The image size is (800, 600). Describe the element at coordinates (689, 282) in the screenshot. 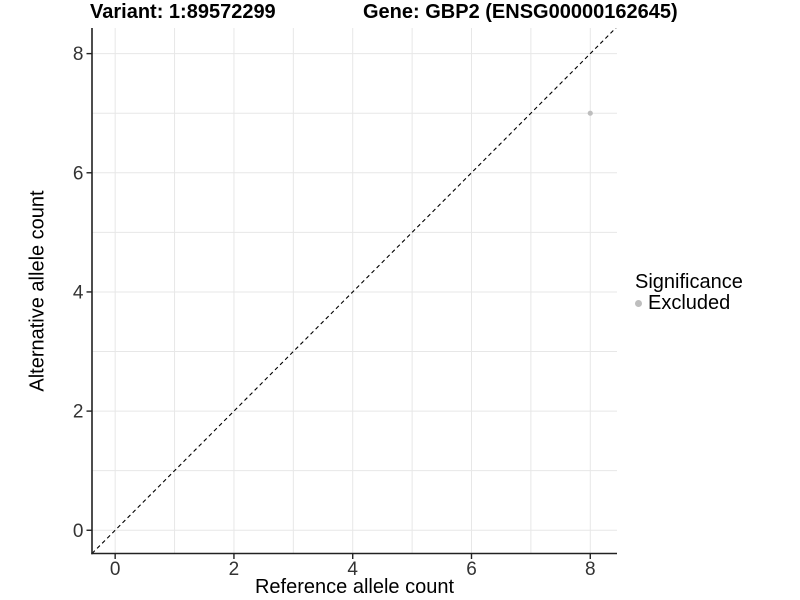

I see `legend-title: Significance` at that location.